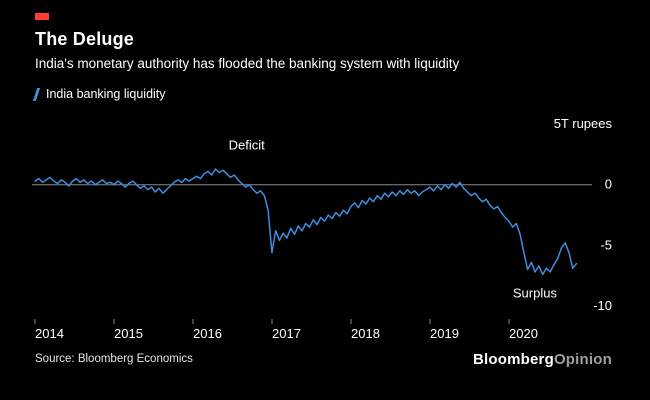  I want to click on brand-accent-bar, so click(42, 16).